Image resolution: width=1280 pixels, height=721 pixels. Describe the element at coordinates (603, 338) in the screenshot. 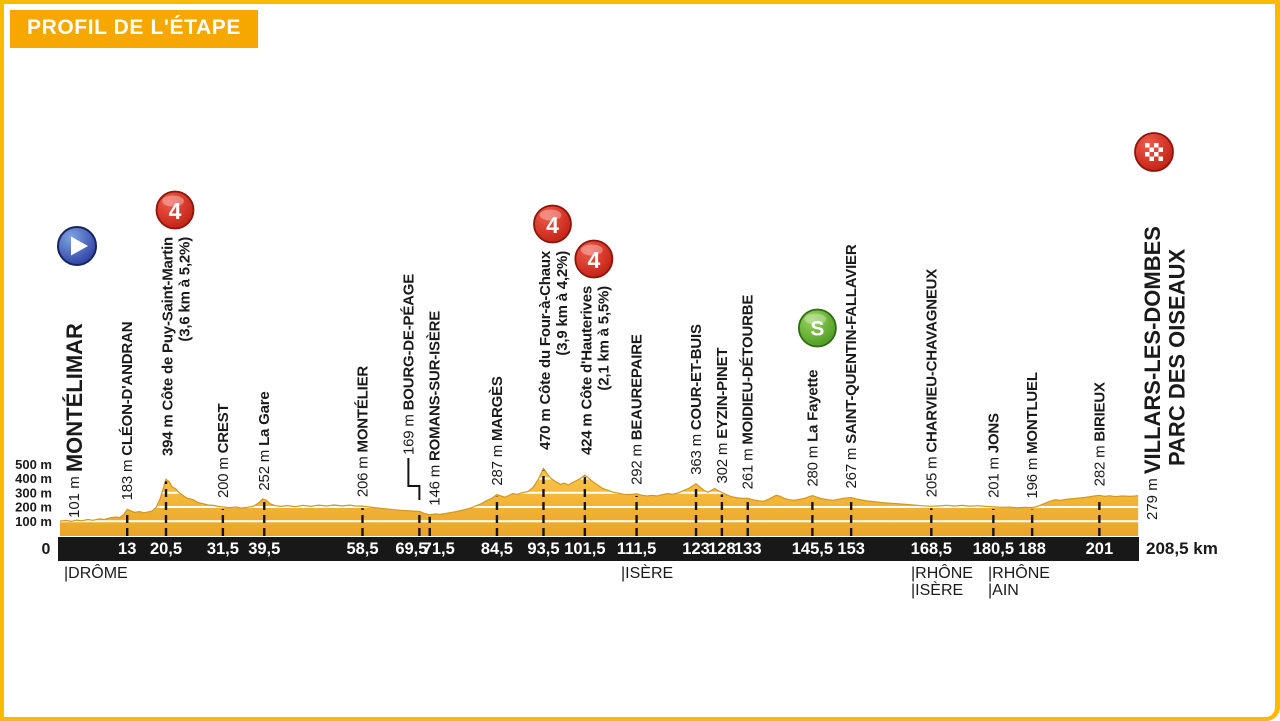

I see `climb-gradient-label: (2,1 km à 5,5%)` at that location.